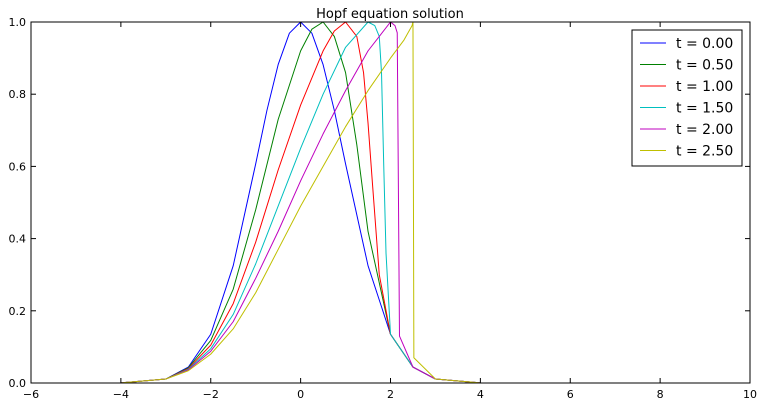 The width and height of the screenshot is (762, 411). What do you see at coordinates (750, 394) in the screenshot?
I see `x-tick-label: 10` at bounding box center [750, 394].